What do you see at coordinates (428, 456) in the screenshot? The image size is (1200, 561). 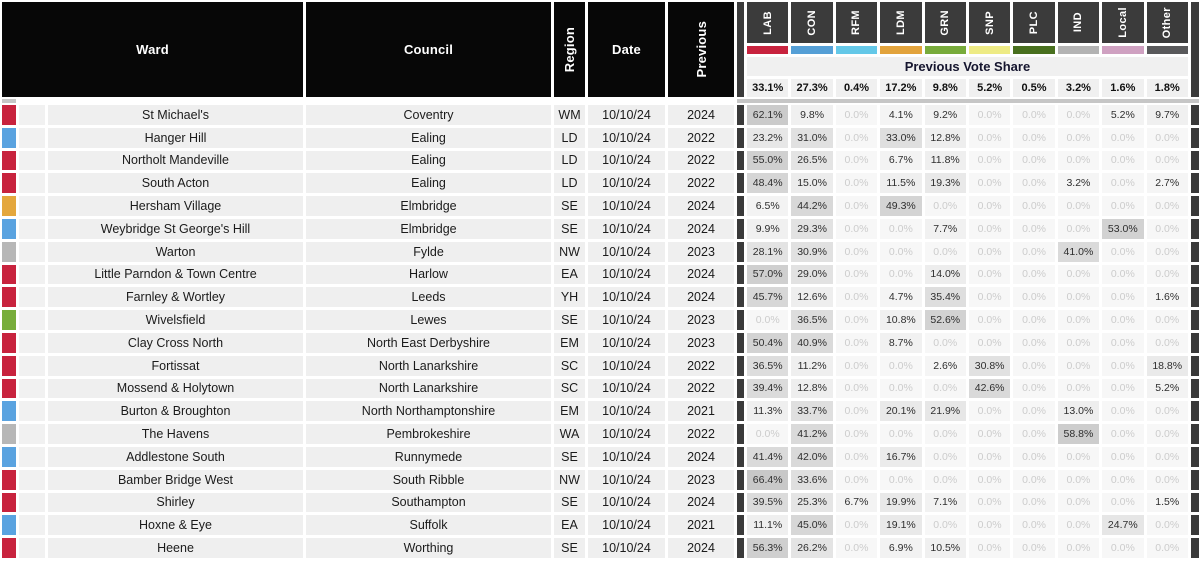 I see `council-cell: Runnymede` at bounding box center [428, 456].